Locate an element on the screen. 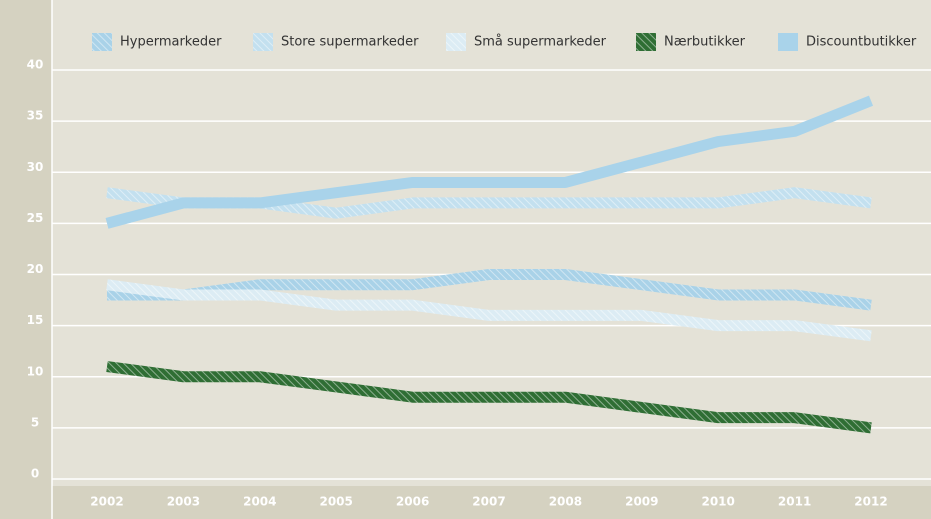 The image size is (931, 519). legend-label: Store supermarkeder is located at coordinates (350, 42).